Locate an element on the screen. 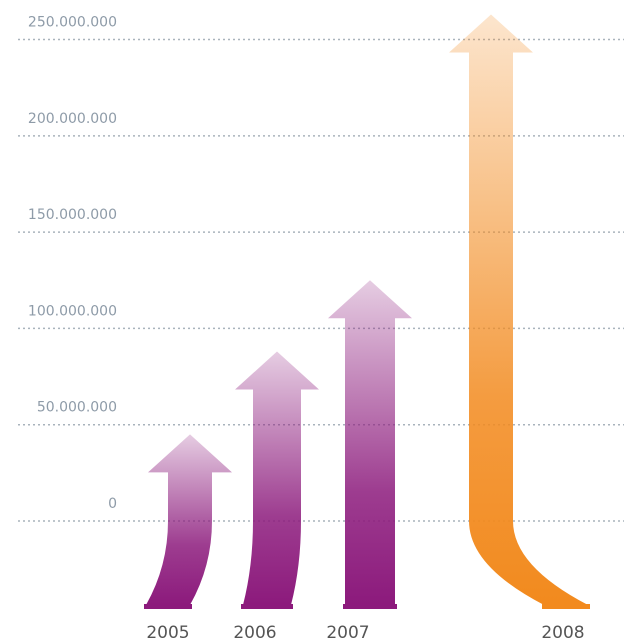 The width and height of the screenshot is (624, 644). x-tick-label: 2006 is located at coordinates (254, 633).